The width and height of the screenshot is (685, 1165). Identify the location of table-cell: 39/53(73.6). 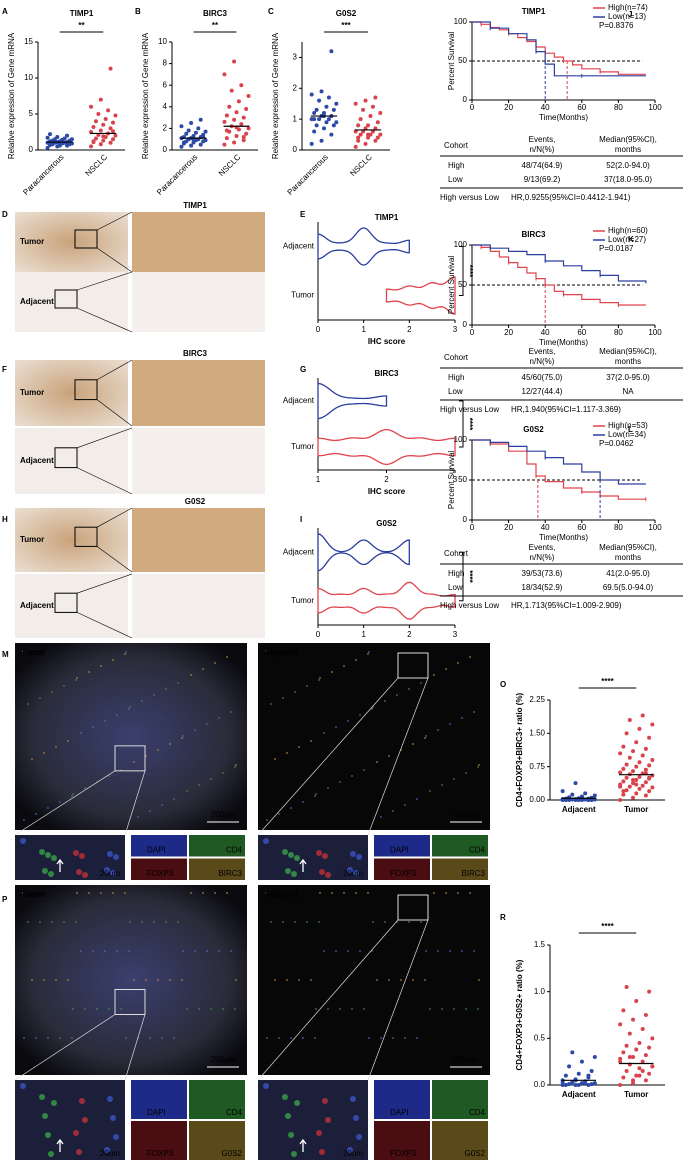
(542, 573).